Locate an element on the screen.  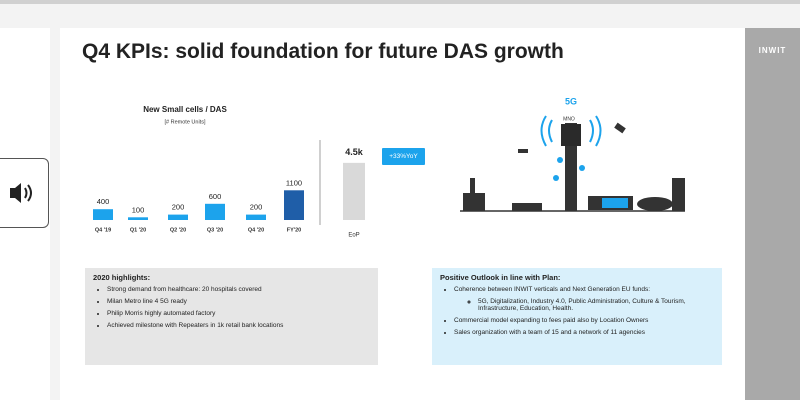
sidebar: INWIT is located at coordinates (772, 214).